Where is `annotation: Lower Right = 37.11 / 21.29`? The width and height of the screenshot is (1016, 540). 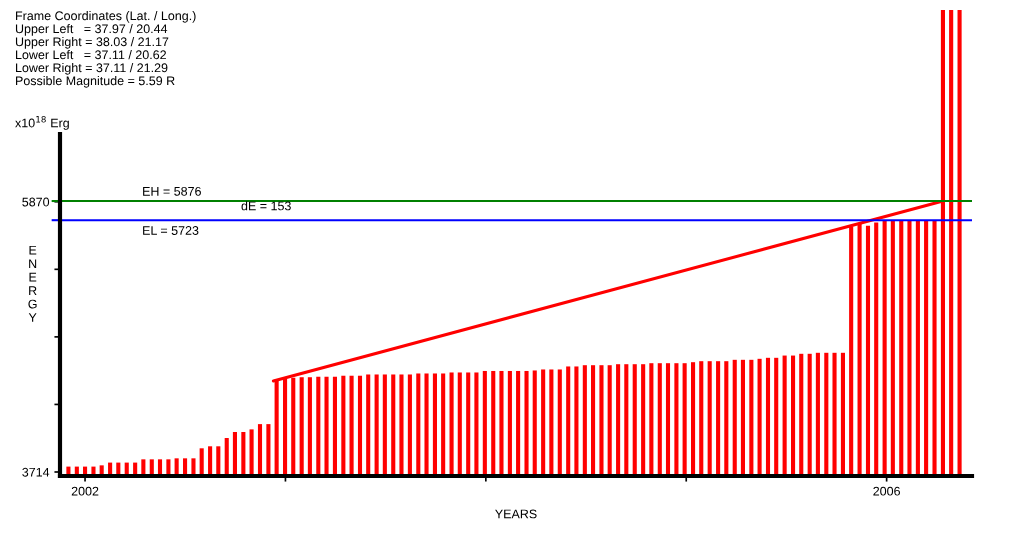
annotation: Lower Right = 37.11 / 21.29 is located at coordinates (92, 69).